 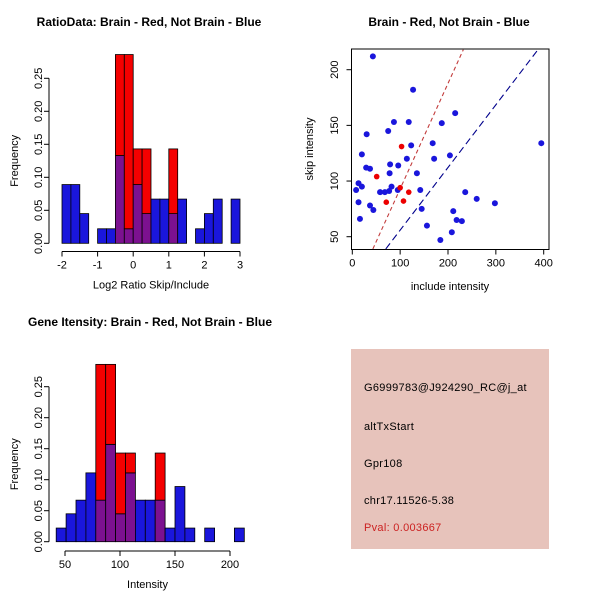 I want to click on x-tick-label: 50, so click(x=65, y=565).